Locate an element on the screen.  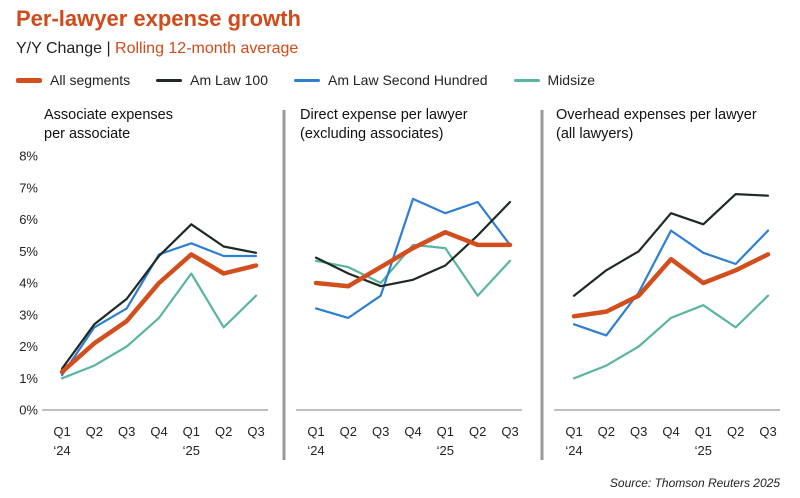
legend-item-all-segments: All segments is located at coordinates (73, 80).